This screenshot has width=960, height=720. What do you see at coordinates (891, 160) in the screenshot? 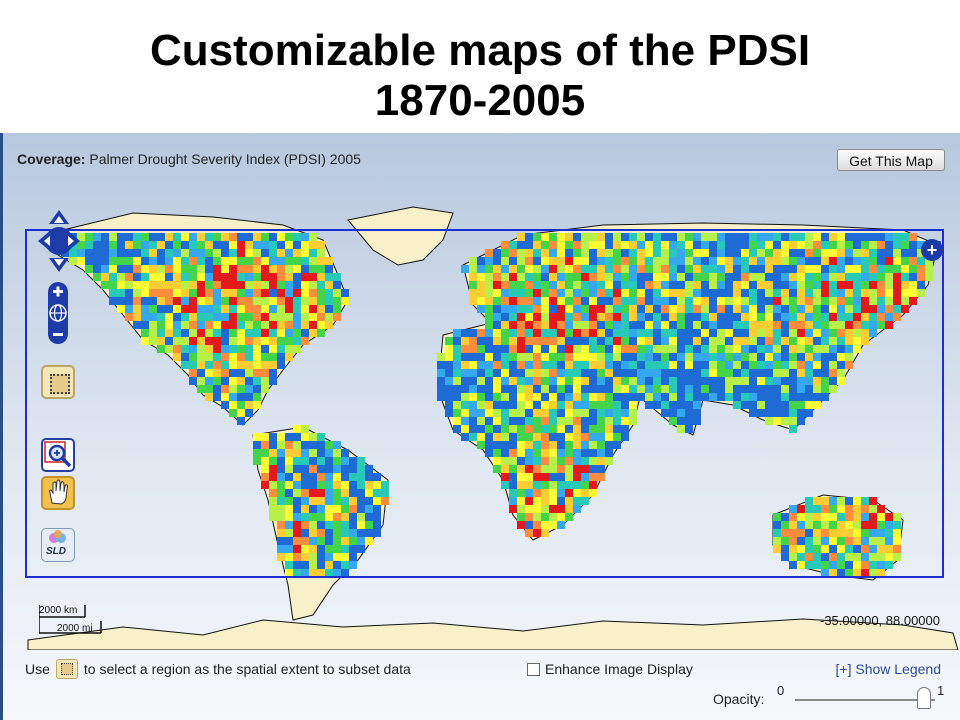
I see `get-map-button: Get This Map` at bounding box center [891, 160].